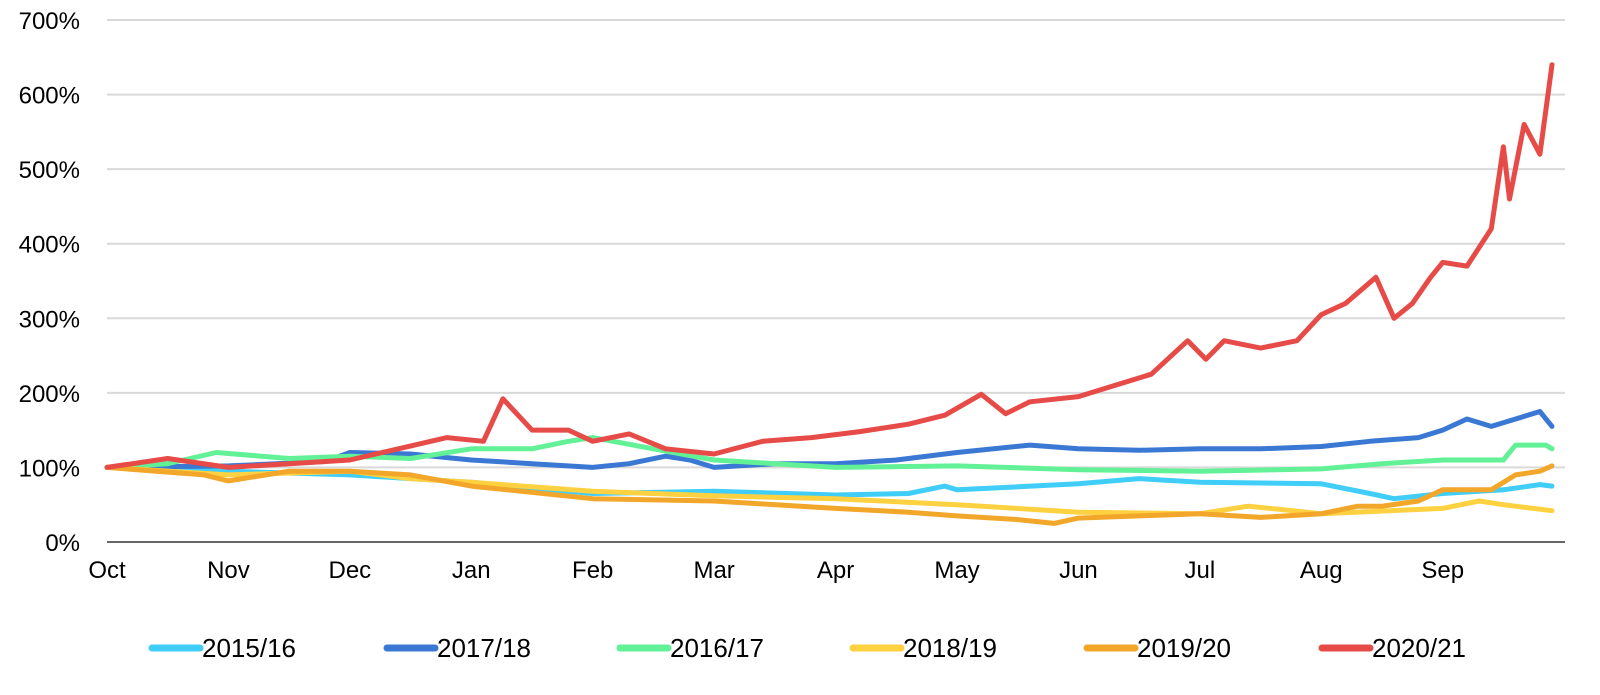 The height and width of the screenshot is (695, 1600). I want to click on y-tick-label: 100%, so click(49, 468).